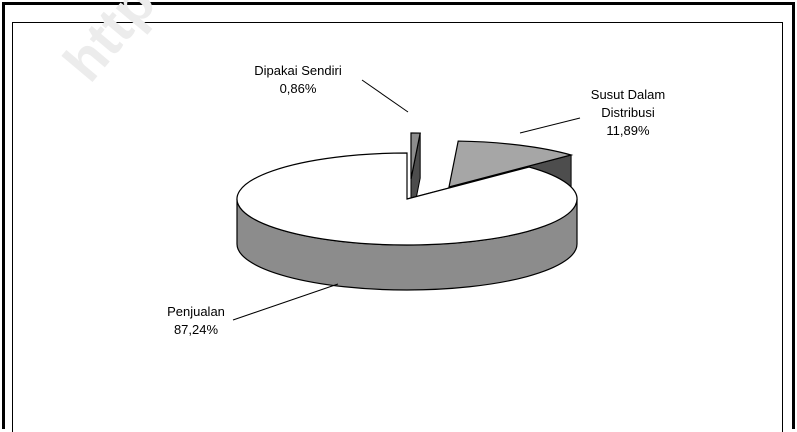 The height and width of the screenshot is (432, 797). I want to click on label-dipakai-name: Dipakai Sendiri, so click(298, 70).